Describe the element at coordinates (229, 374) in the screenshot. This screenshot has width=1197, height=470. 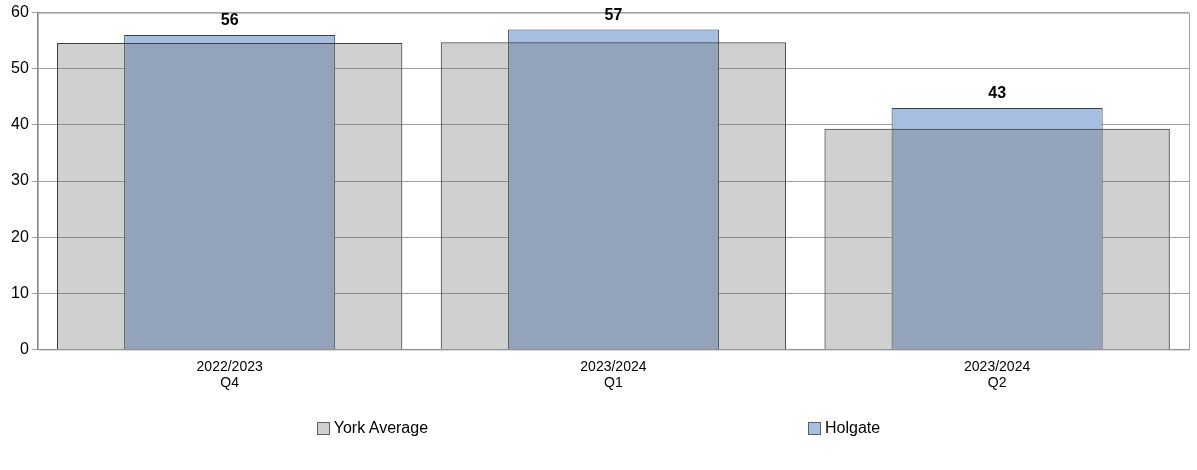
I see `x-tick-label: 2022/2023 Q4` at that location.